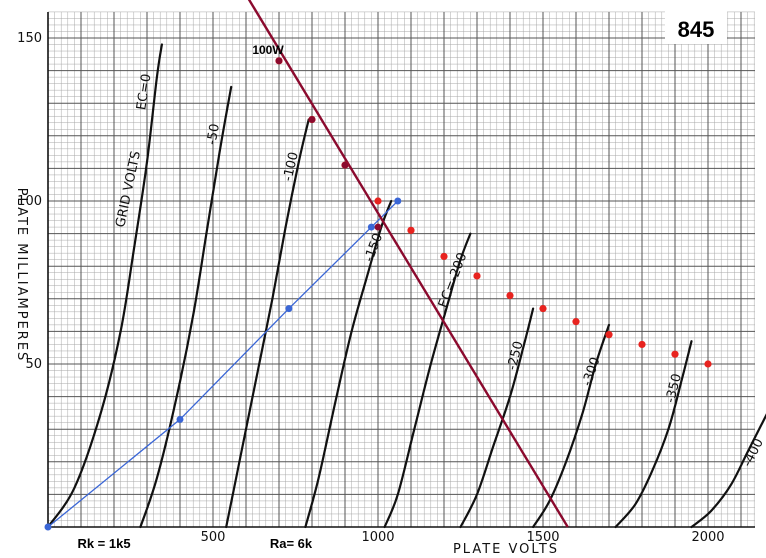 The height and width of the screenshot is (558, 766). What do you see at coordinates (21, 275) in the screenshot?
I see `y-axis-title: PLATE MILLIAMPERES` at bounding box center [21, 275].